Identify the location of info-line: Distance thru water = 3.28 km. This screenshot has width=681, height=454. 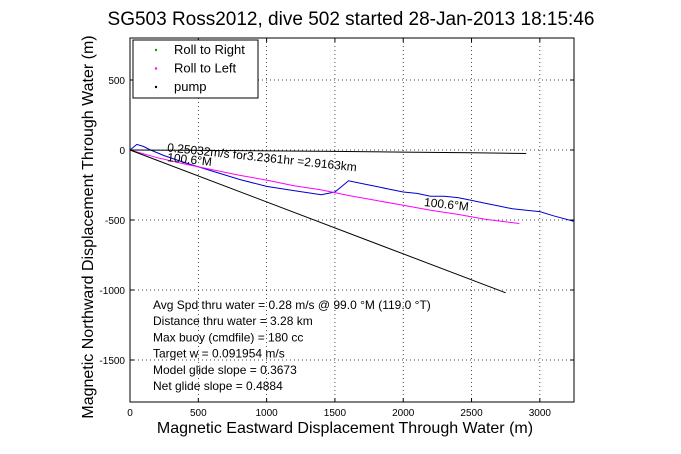
(233, 321).